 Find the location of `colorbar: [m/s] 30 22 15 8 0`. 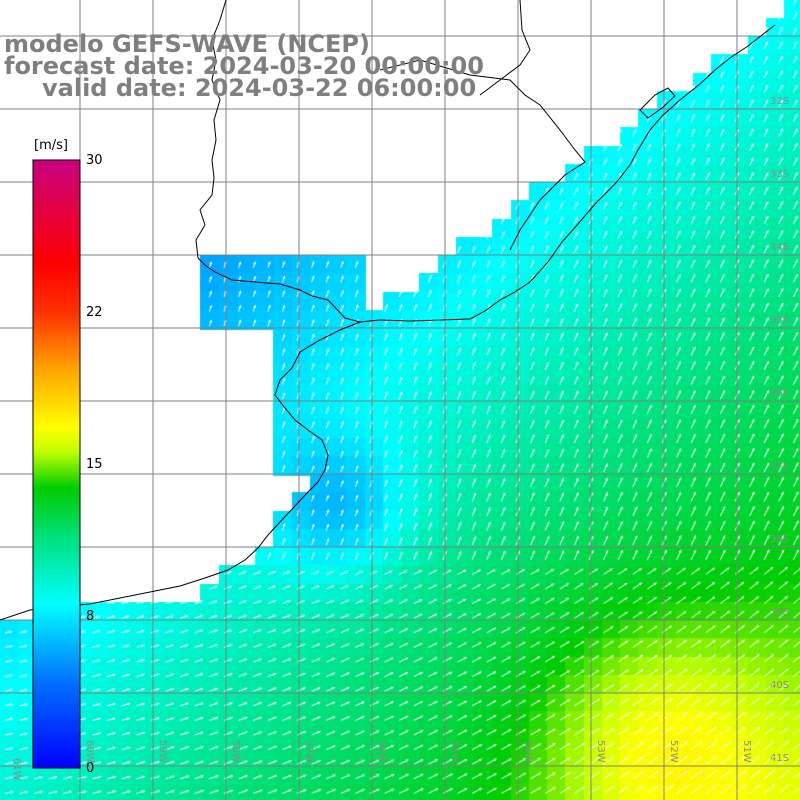

colorbar: [m/s] 30 22 15 8 0 is located at coordinates (67, 457).